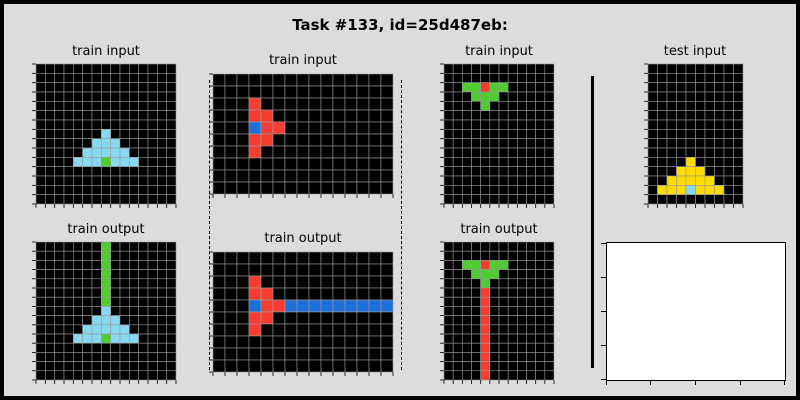 The image size is (800, 400). What do you see at coordinates (650, 382) in the screenshot?
I see `answer-tick-x` at bounding box center [650, 382].